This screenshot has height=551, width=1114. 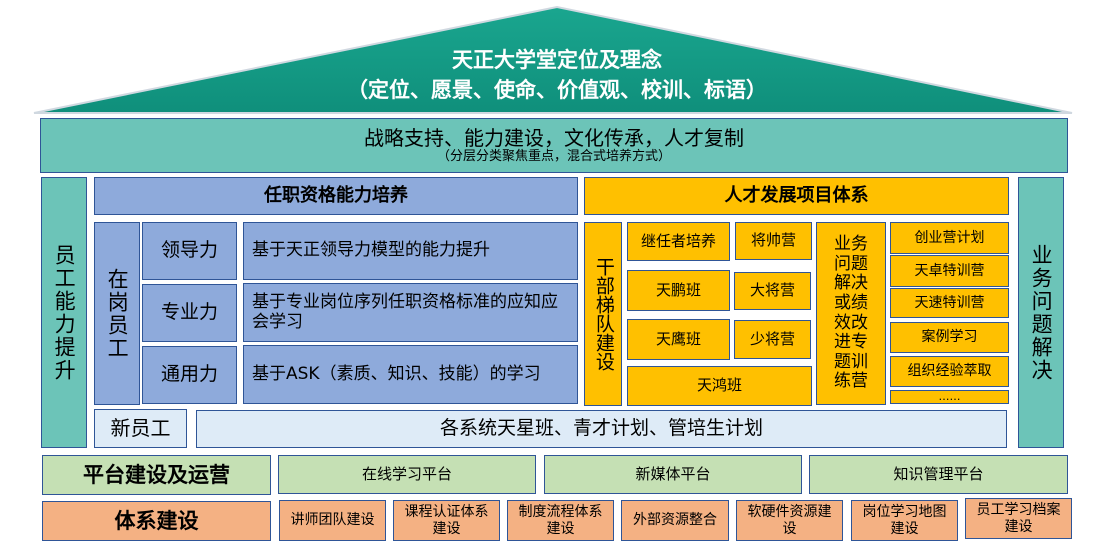 I want to click on professional-desc: 基于专业岗位序列任职资格标准的应知应会学习, so click(x=410, y=312).